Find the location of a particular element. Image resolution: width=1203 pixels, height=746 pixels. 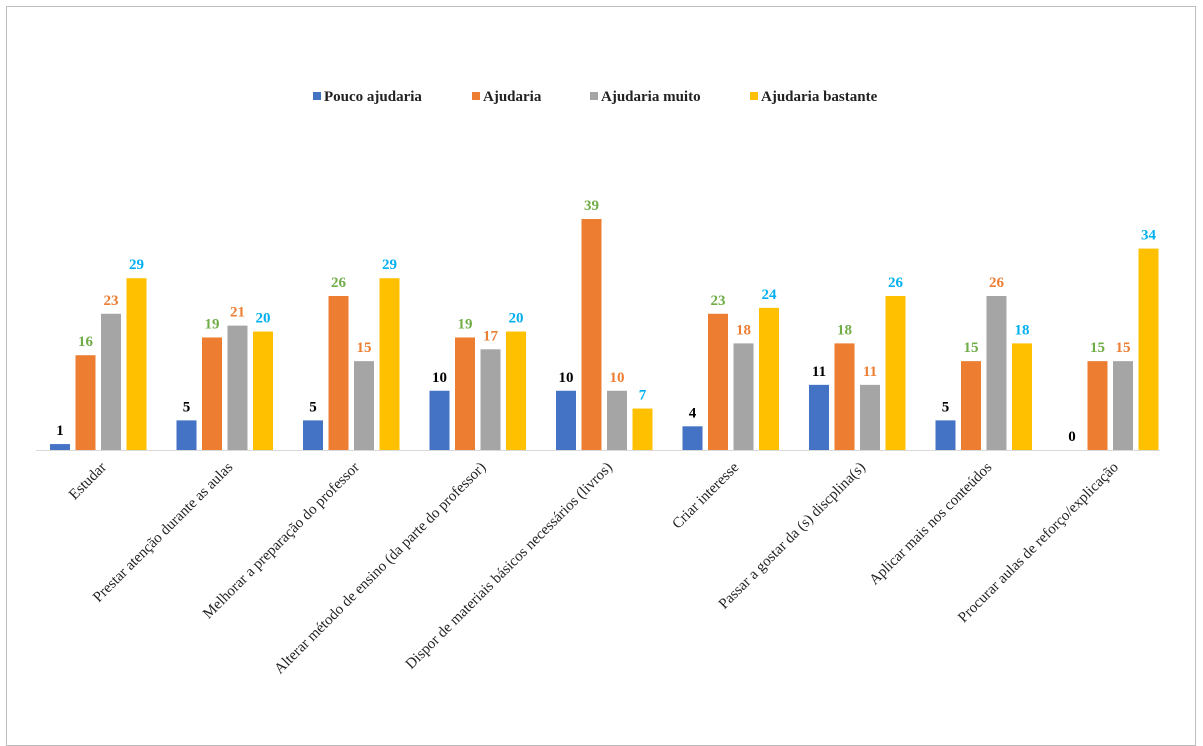

legend-label-ajudaria-muito: Ajudaria muito is located at coordinates (651, 97).